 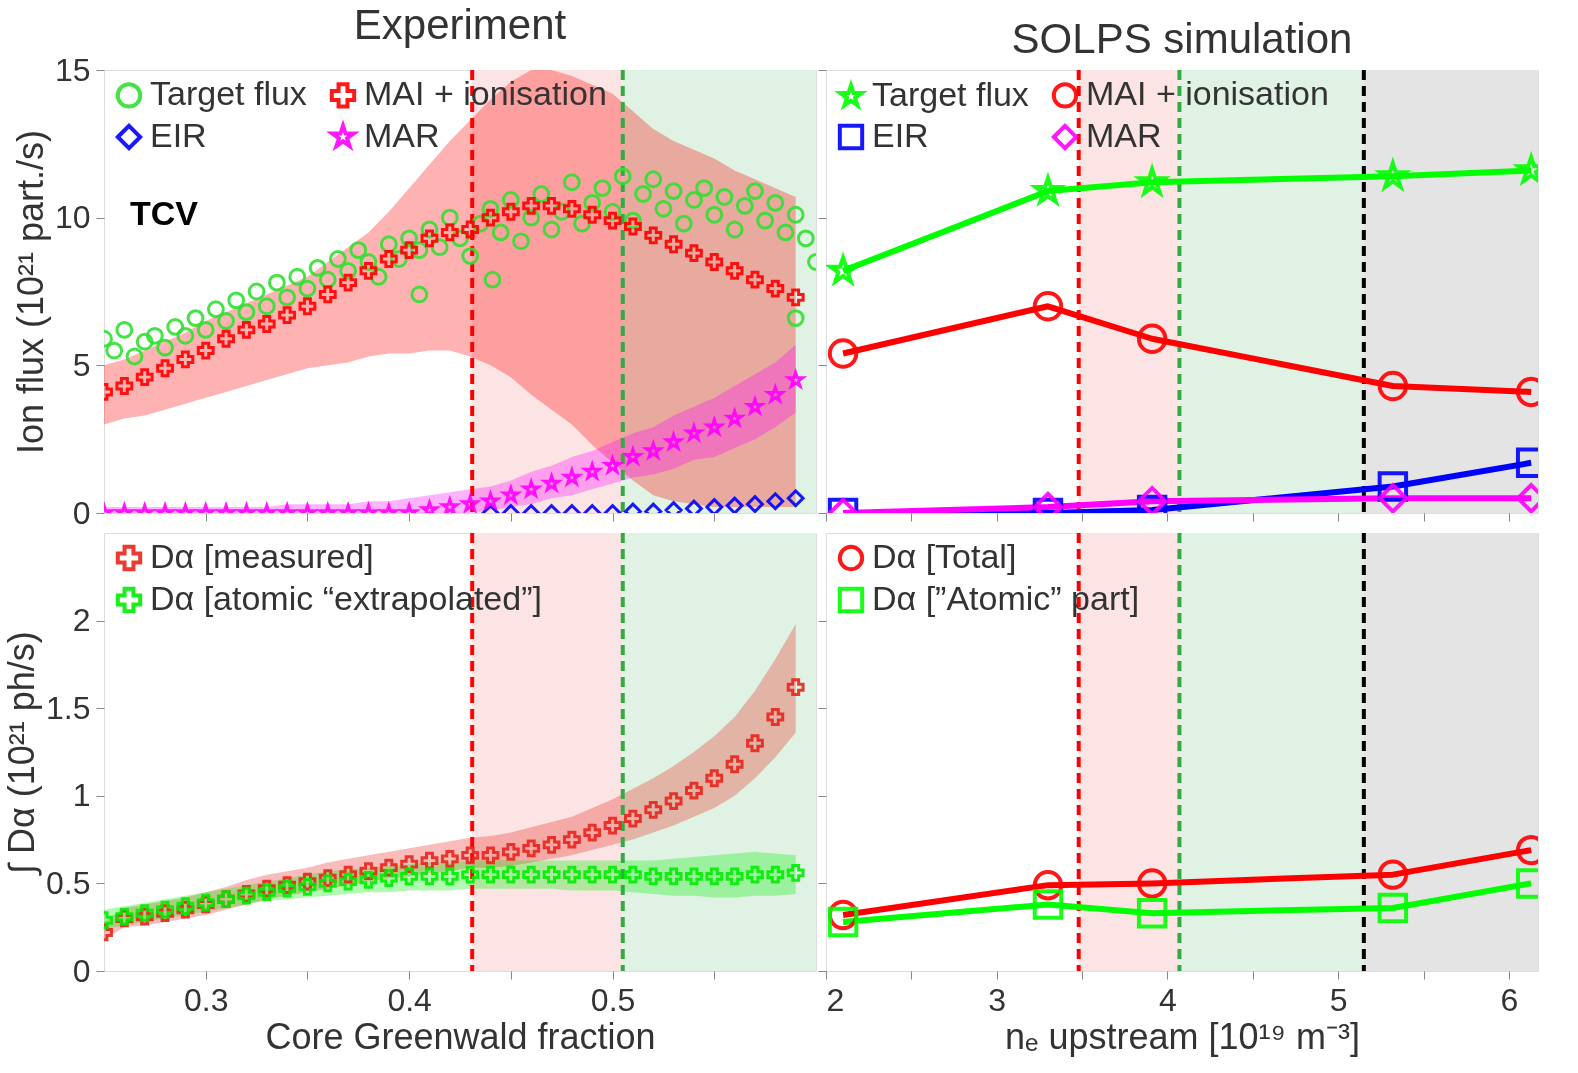 What do you see at coordinates (22, 753) in the screenshot?
I see `y-axis-title: ∫ Dα (10²¹ ph/s)` at bounding box center [22, 753].